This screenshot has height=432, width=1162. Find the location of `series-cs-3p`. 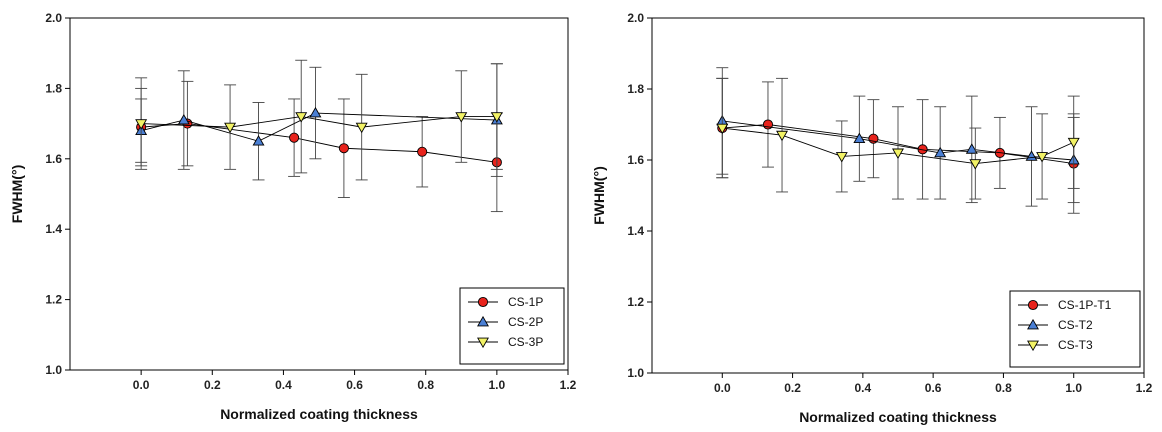

series-cs-3p is located at coordinates (319, 120).